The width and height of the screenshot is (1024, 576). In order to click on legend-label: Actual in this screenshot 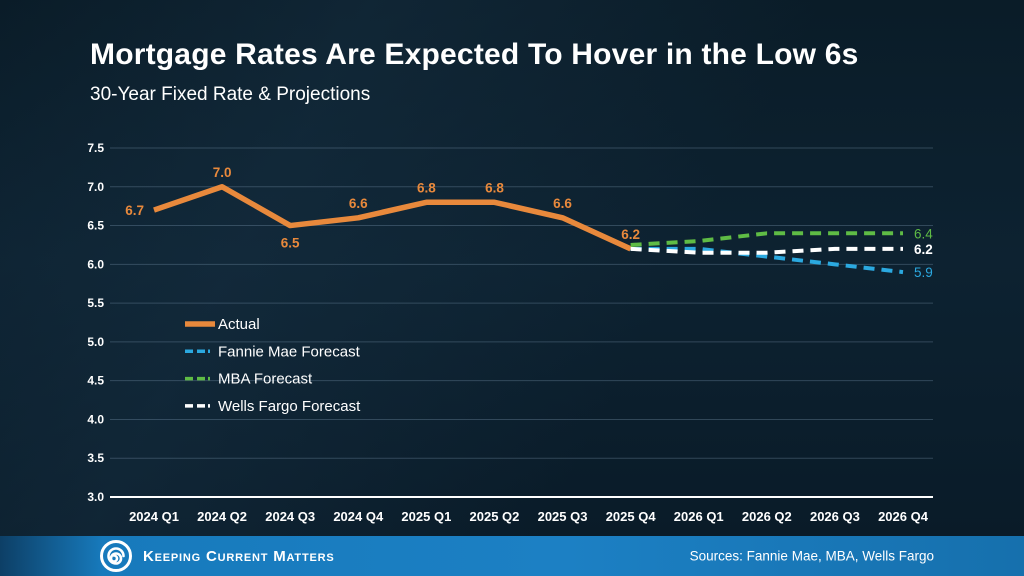, I will do `click(239, 324)`.